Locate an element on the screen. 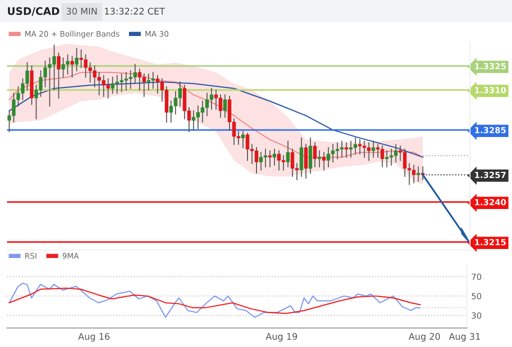  x-tick-label: Aug 19 is located at coordinates (282, 337).